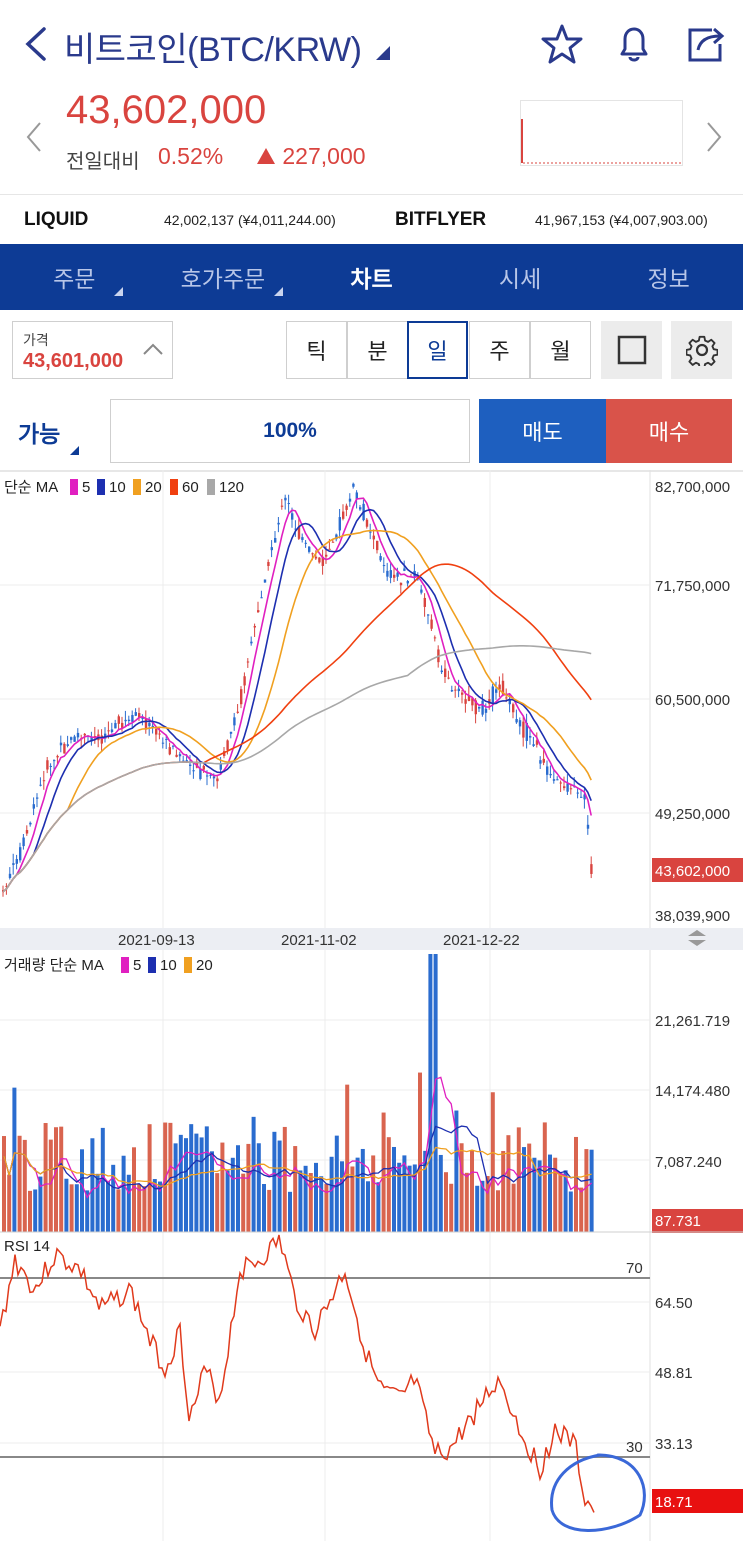 This screenshot has height=1541, width=743. What do you see at coordinates (137, 487) in the screenshot?
I see `ma20-swatch` at bounding box center [137, 487].